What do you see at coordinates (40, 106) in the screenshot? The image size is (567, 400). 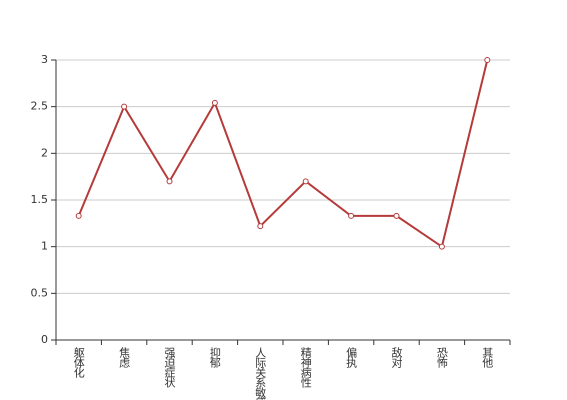 I see `y-tick-label: 2.5` at bounding box center [40, 106].